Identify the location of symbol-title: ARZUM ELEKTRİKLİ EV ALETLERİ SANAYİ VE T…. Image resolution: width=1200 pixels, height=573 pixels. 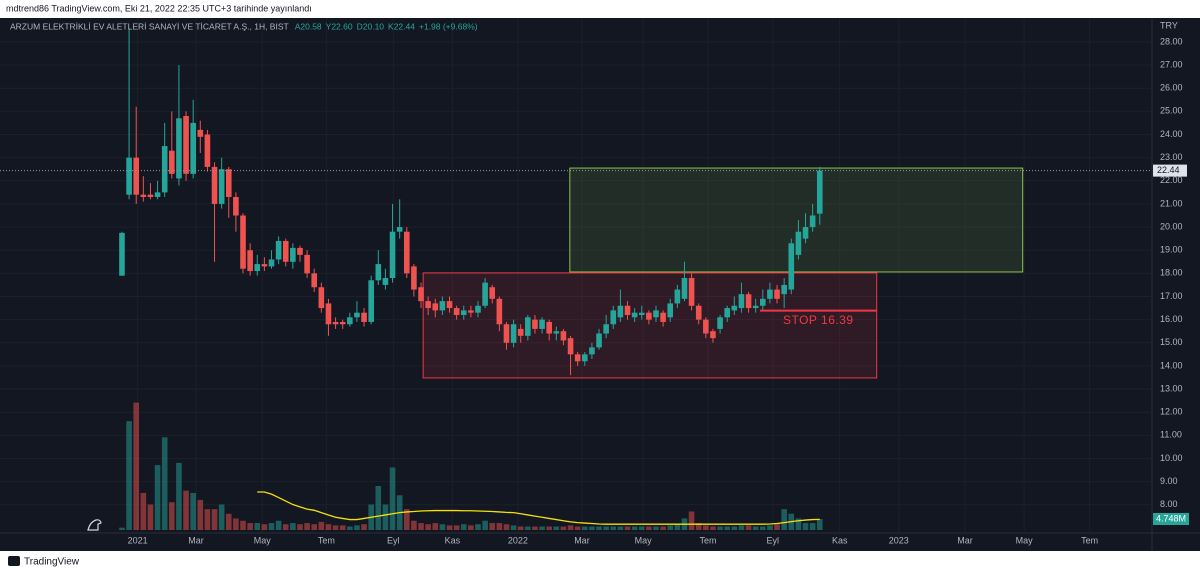
(149, 26).